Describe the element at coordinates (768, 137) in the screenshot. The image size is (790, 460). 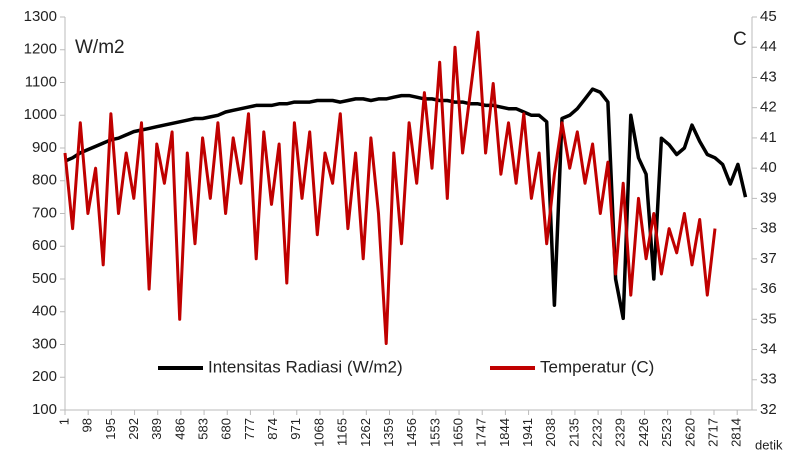
I see `y2-tick-label: 41` at that location.